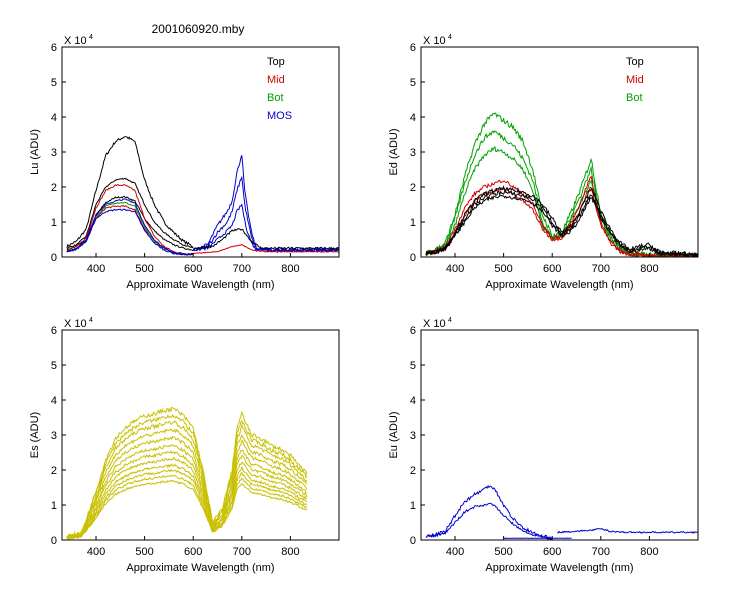 The height and width of the screenshot is (600, 750). What do you see at coordinates (54, 48) in the screenshot?
I see `lu-ytick-label: 6` at bounding box center [54, 48].